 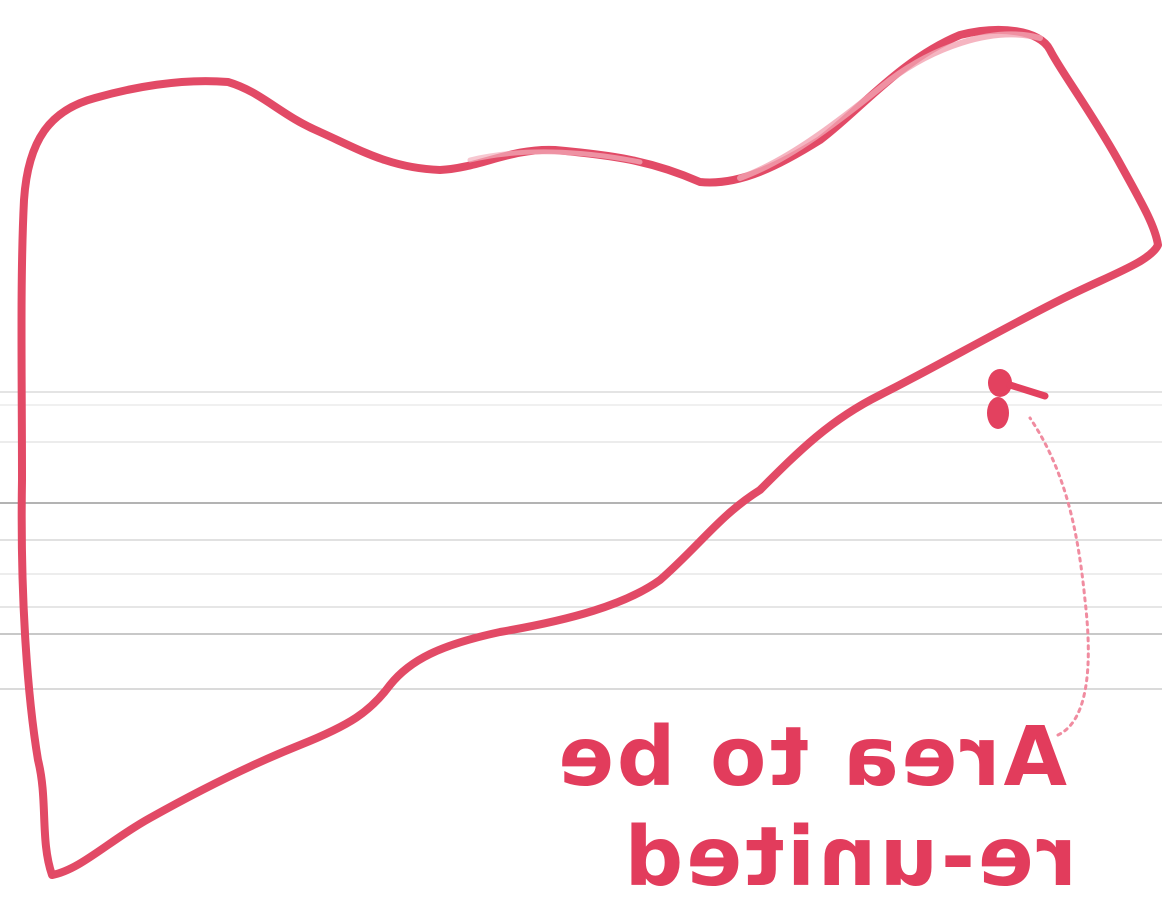 What do you see at coordinates (1059, 576) in the screenshot?
I see `curved-arrow-up-icon` at bounding box center [1059, 576].